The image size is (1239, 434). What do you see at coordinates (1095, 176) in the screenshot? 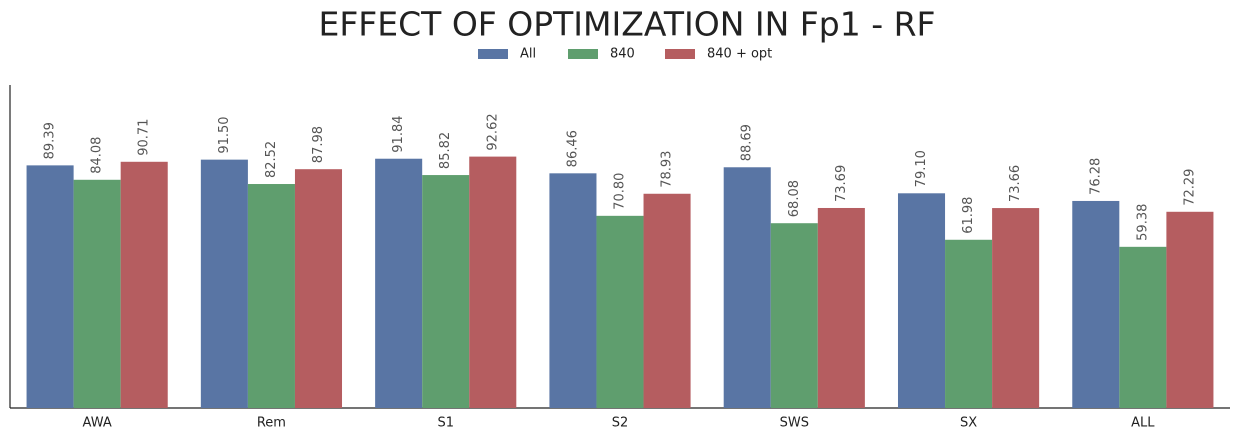
I see `value-label: 76.28` at bounding box center [1095, 176].